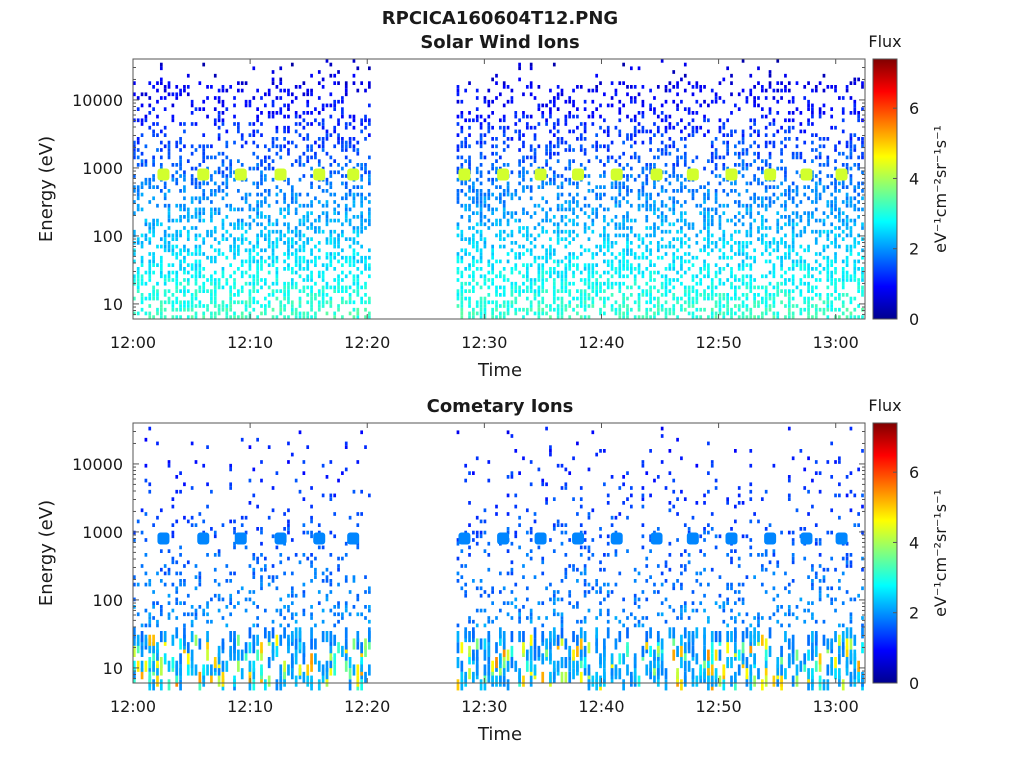  What do you see at coordinates (841, 174) in the screenshot?
I see `flux-peak` at bounding box center [841, 174].